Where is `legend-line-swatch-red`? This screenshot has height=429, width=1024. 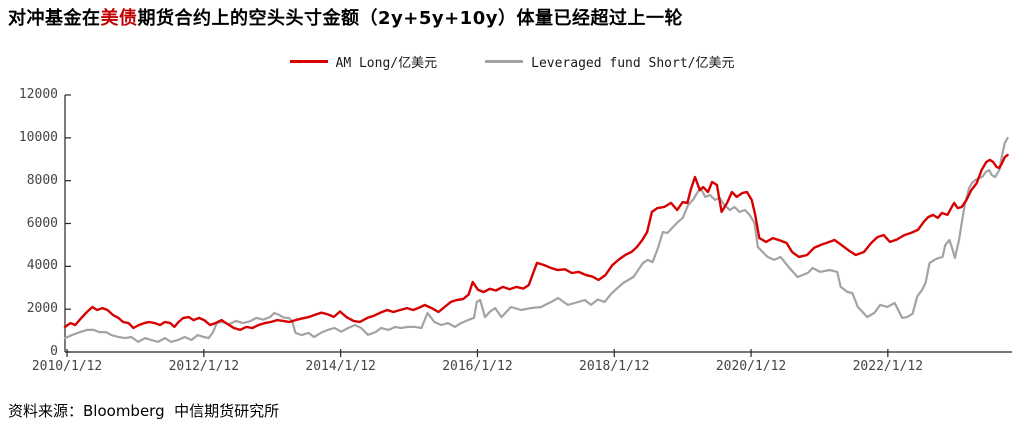 legend-line-swatch-red is located at coordinates (308, 61).